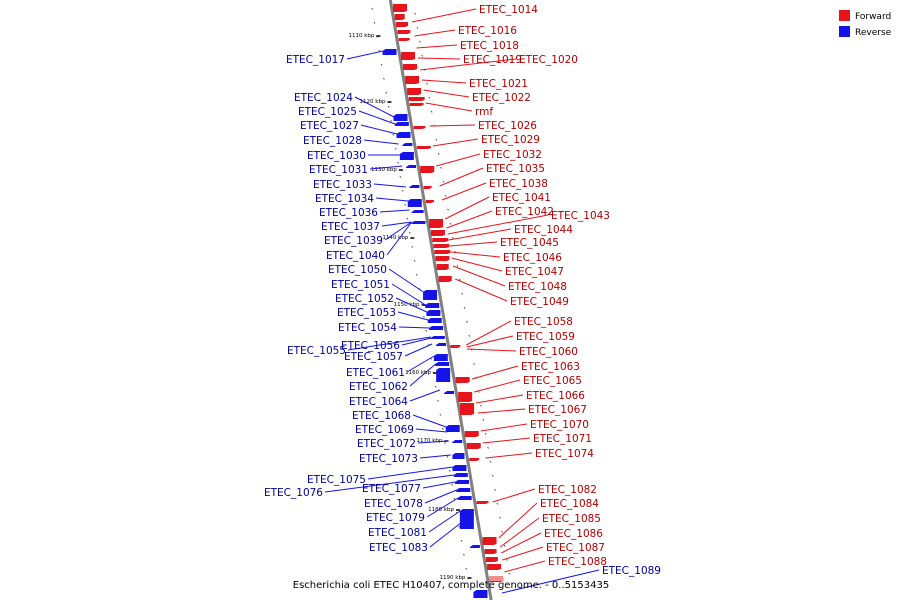  Describe the element at coordinates (548, 60) in the screenshot. I see `forward-gene-label: ETEC_1020` at that location.